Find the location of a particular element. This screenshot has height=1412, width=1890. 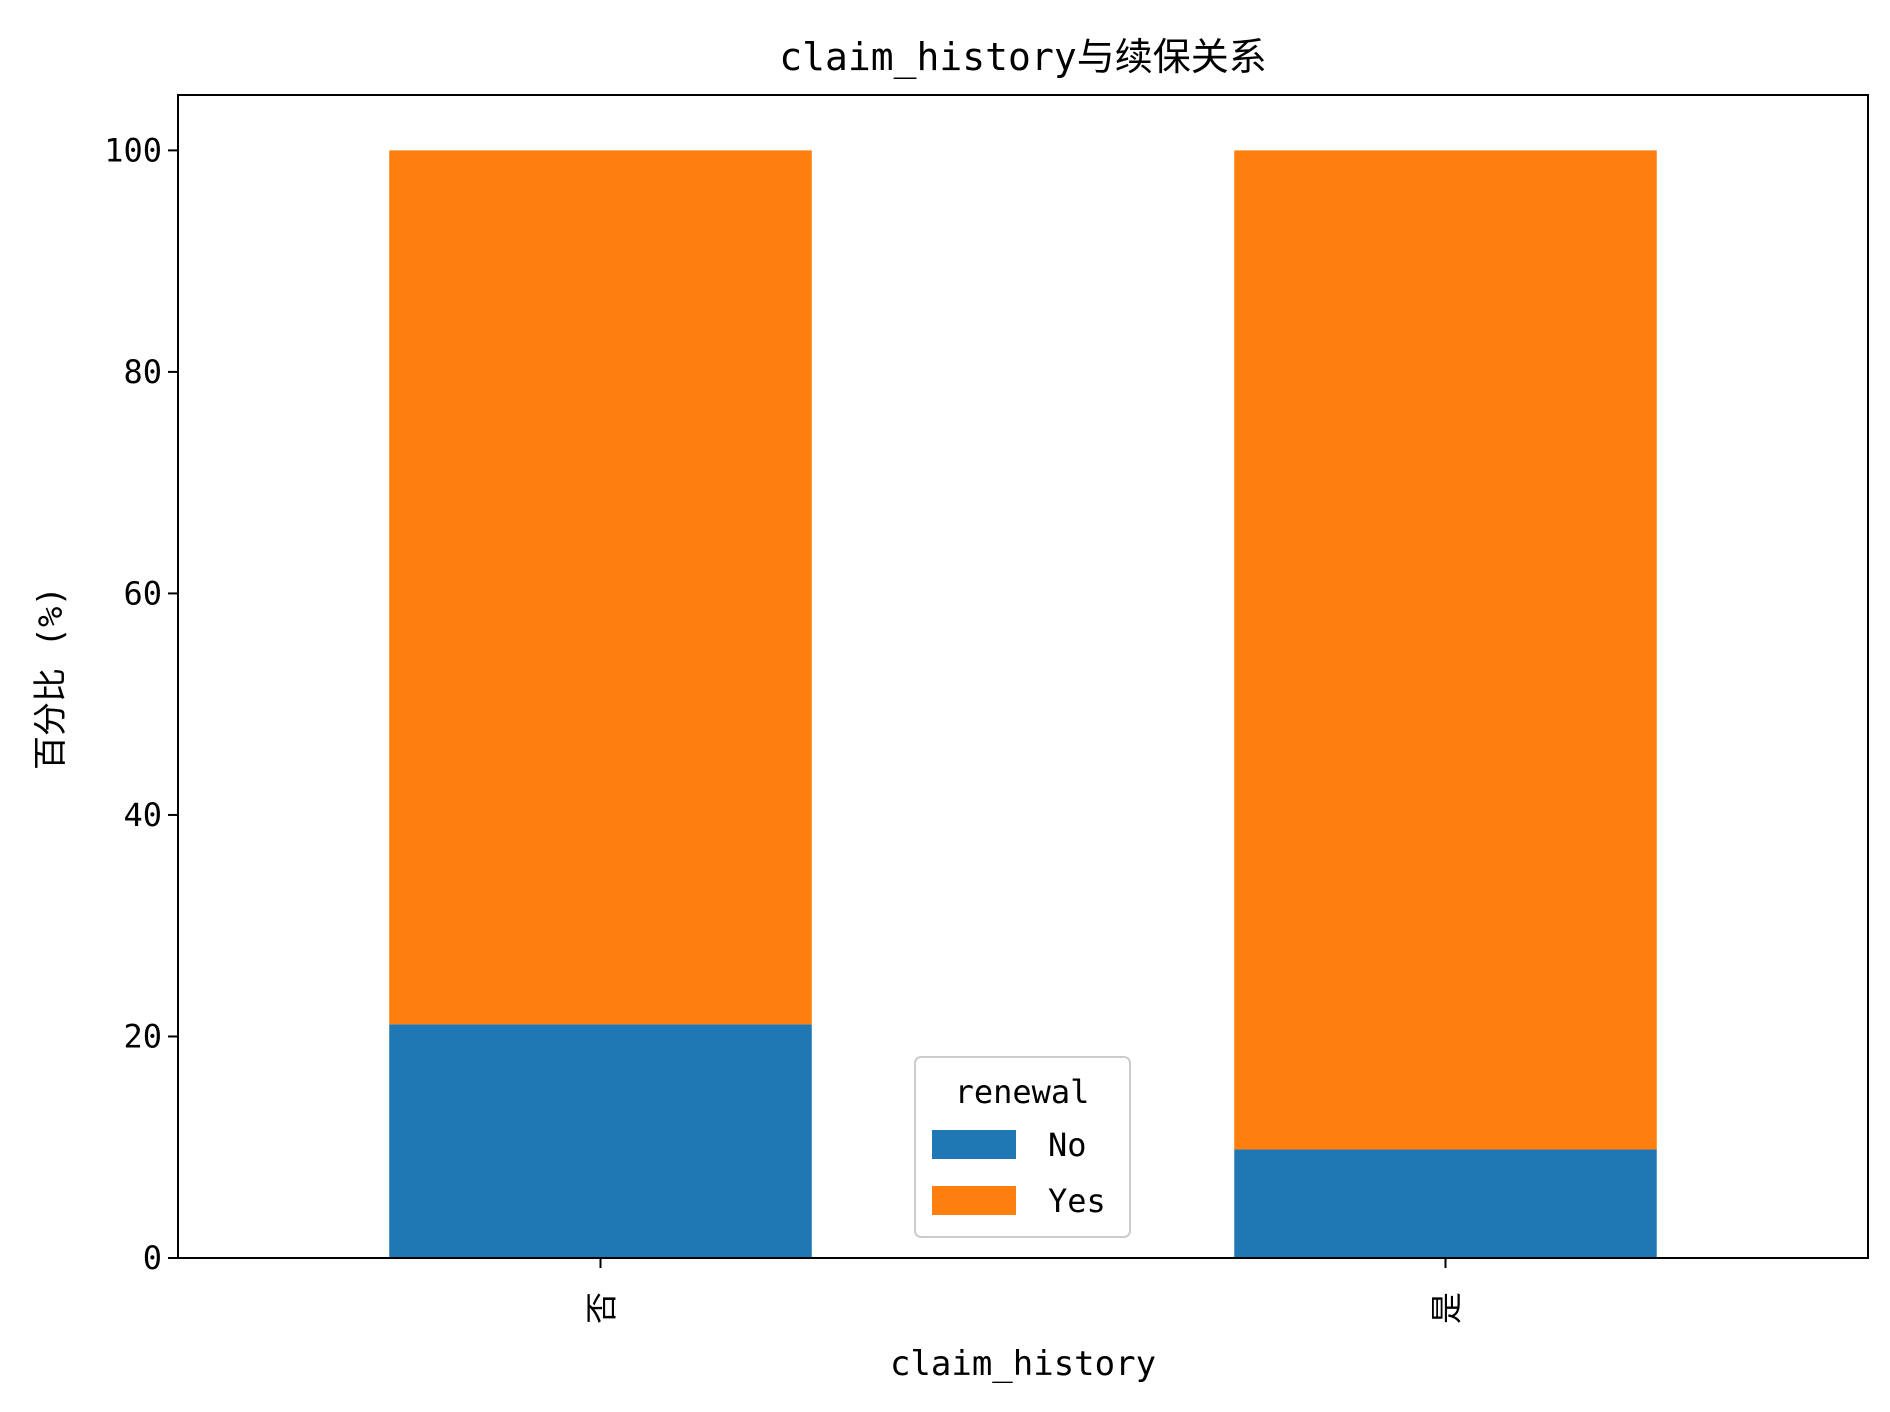

legend-title: renewal is located at coordinates (1022, 1092).